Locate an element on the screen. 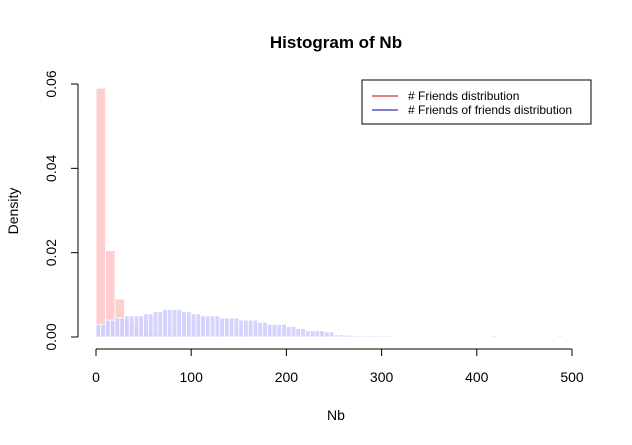 The width and height of the screenshot is (632, 445). x-tick-label-300: 300 is located at coordinates (382, 377).